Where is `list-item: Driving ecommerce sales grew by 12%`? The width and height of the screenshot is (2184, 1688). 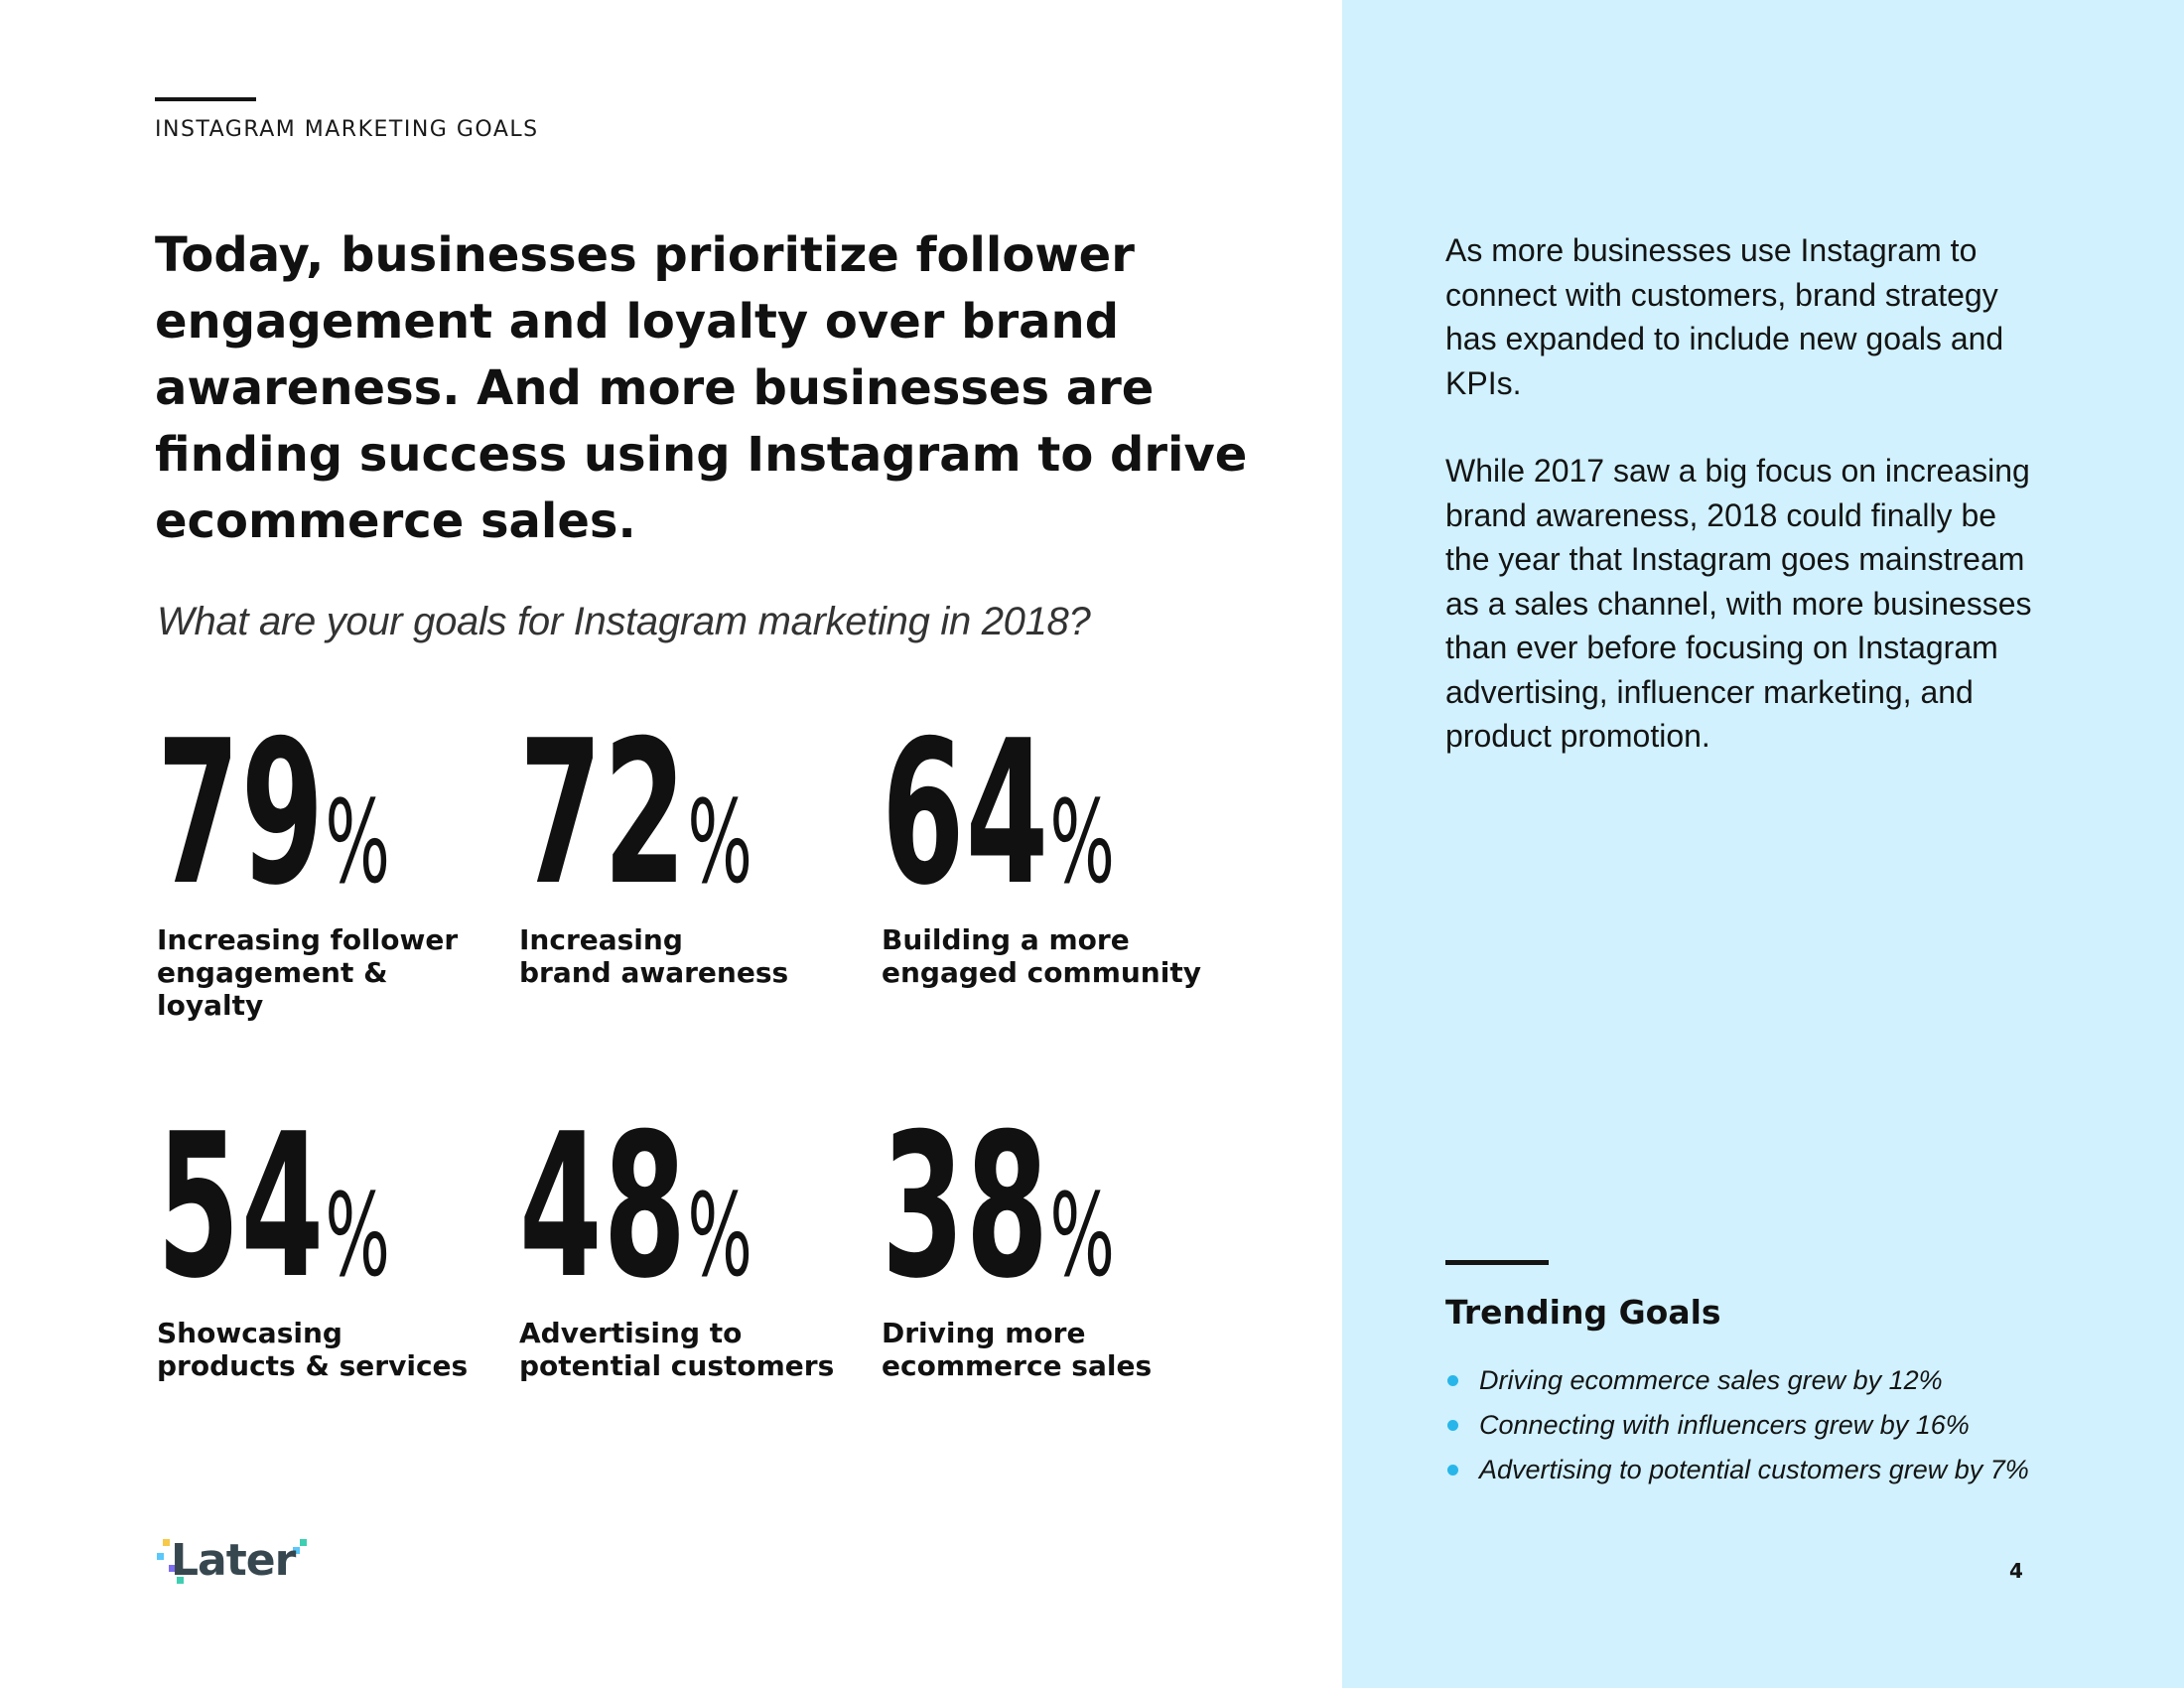 list-item: Driving ecommerce sales grew by 12% is located at coordinates (1737, 1380).